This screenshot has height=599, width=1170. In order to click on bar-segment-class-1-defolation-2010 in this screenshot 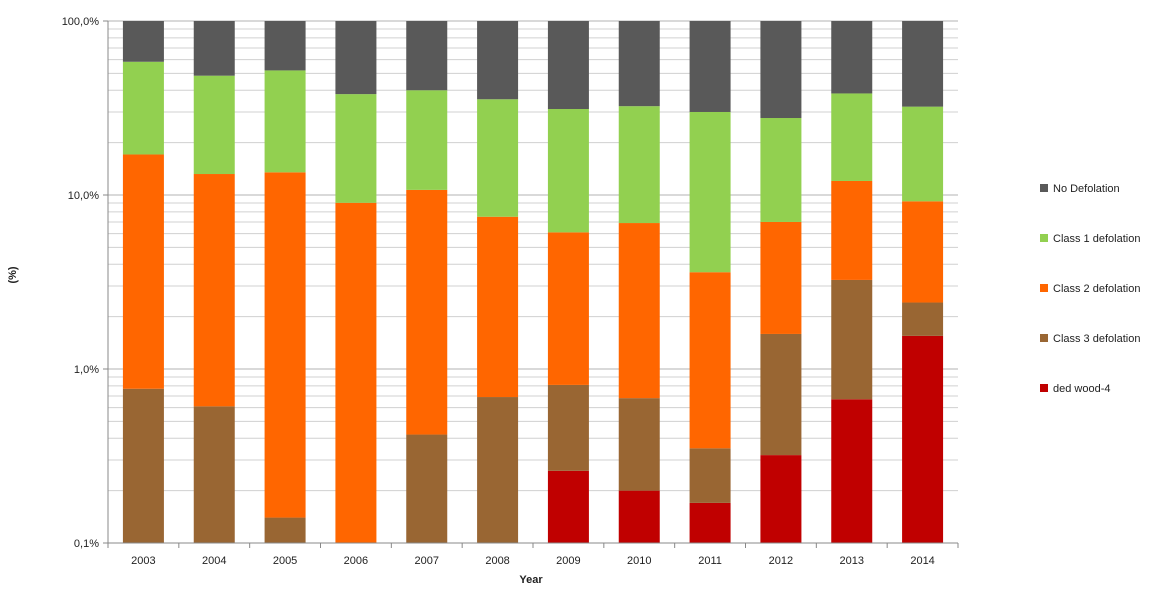, I will do `click(639, 165)`.